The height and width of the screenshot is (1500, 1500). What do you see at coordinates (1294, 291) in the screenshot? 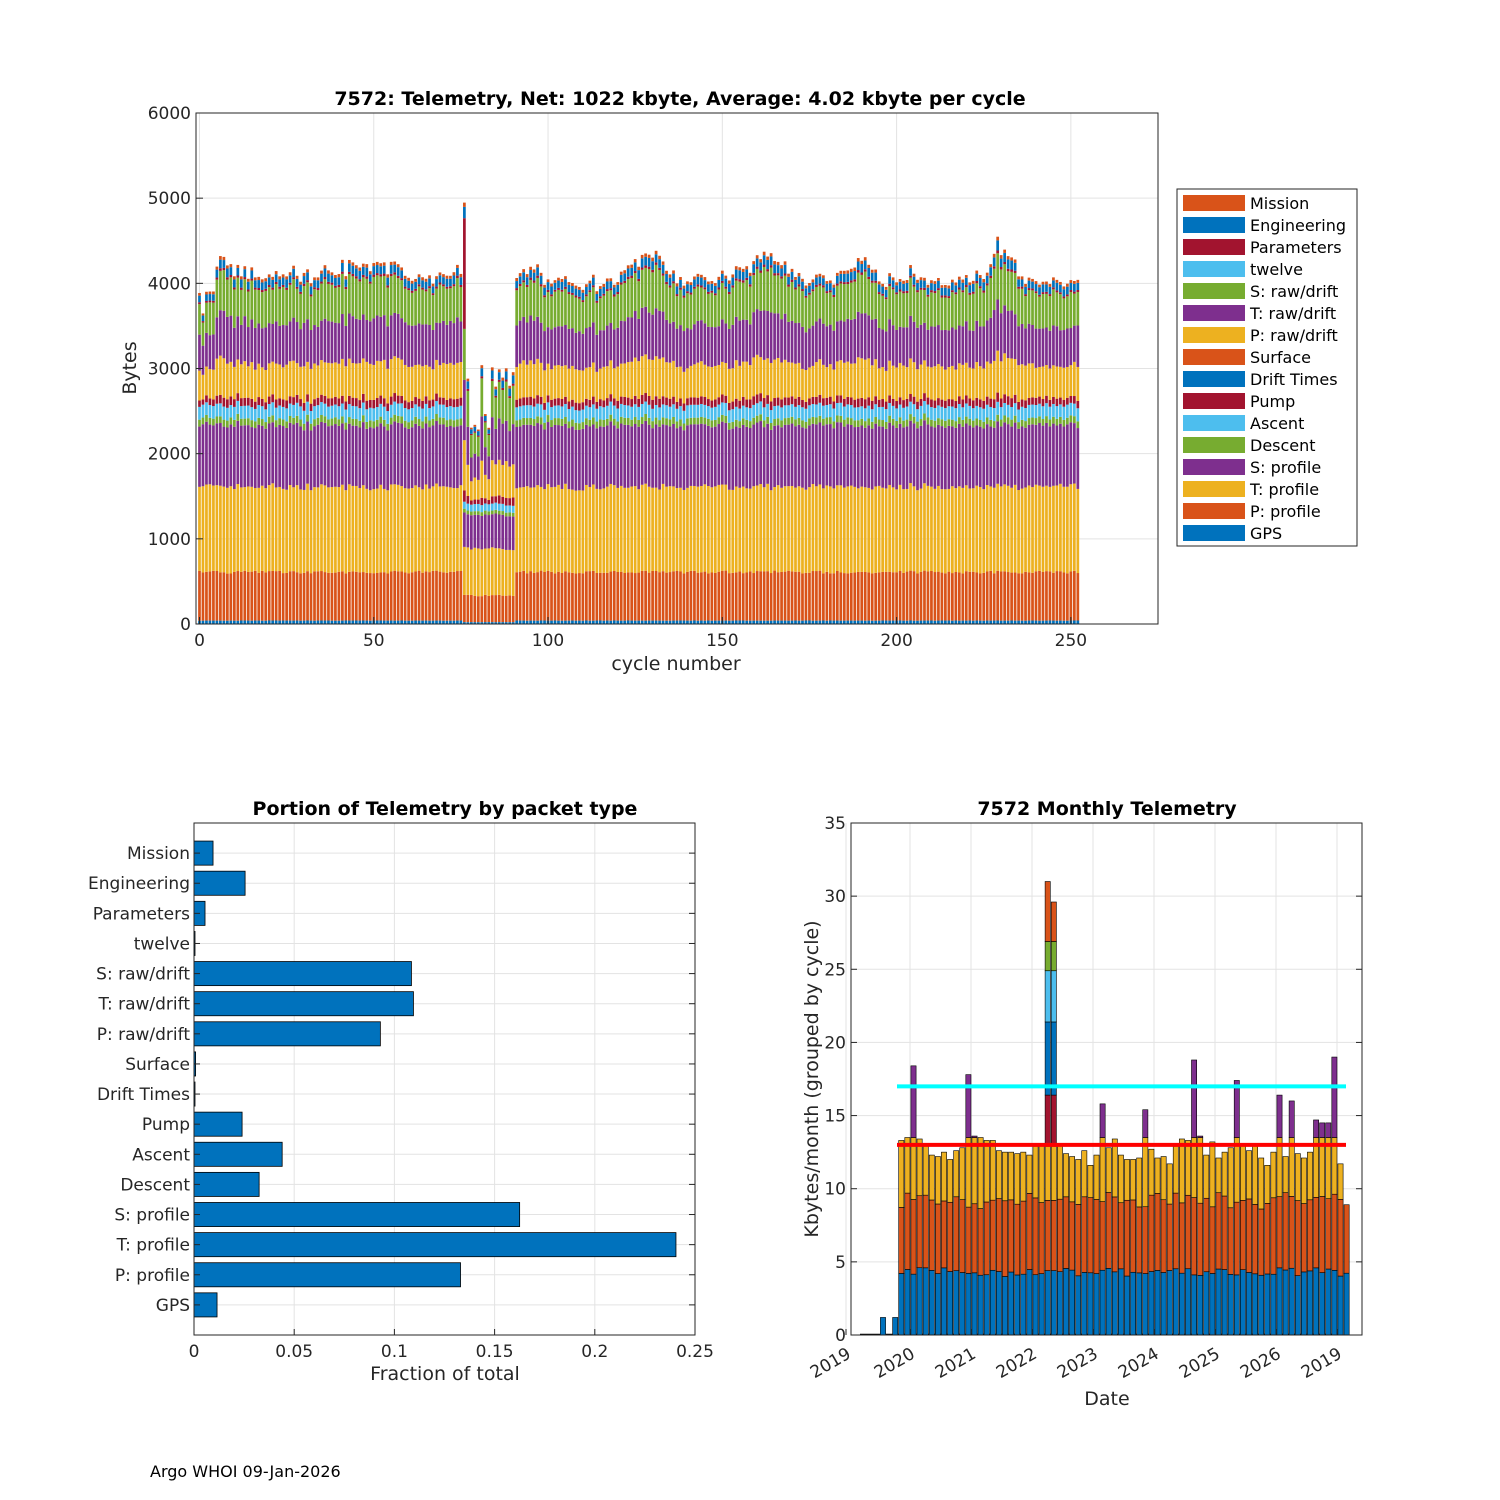
I see `legend-entry: S: raw/drift` at bounding box center [1294, 291].